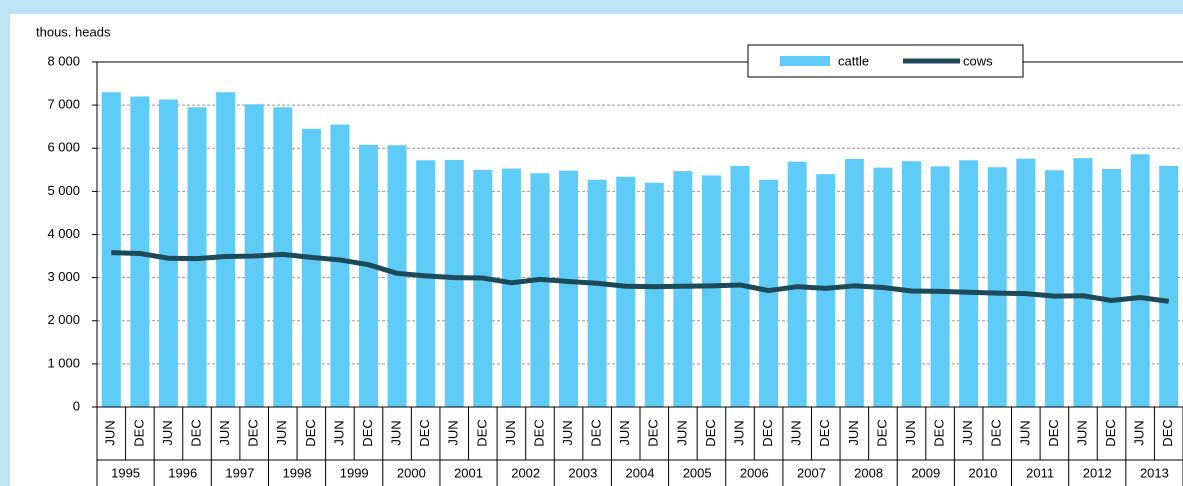 The image size is (1183, 486). What do you see at coordinates (63, 190) in the screenshot?
I see `y-tick-label: 5 000` at bounding box center [63, 190].